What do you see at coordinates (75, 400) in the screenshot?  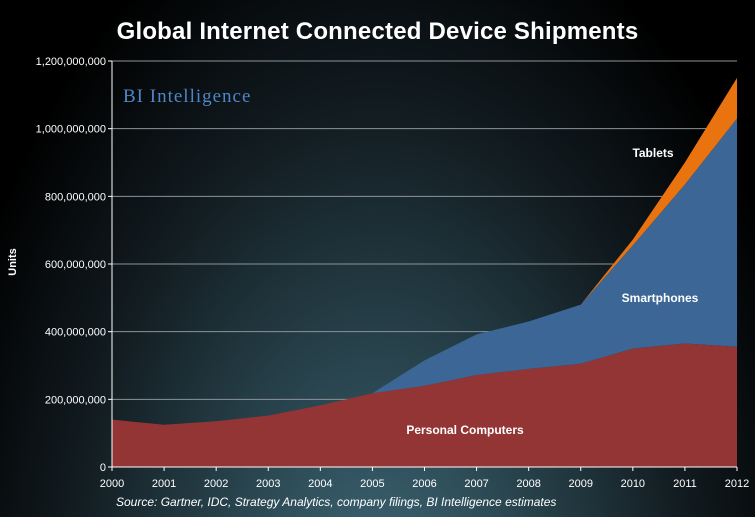 I see `y-tick-label: 200,000,000` at bounding box center [75, 400].